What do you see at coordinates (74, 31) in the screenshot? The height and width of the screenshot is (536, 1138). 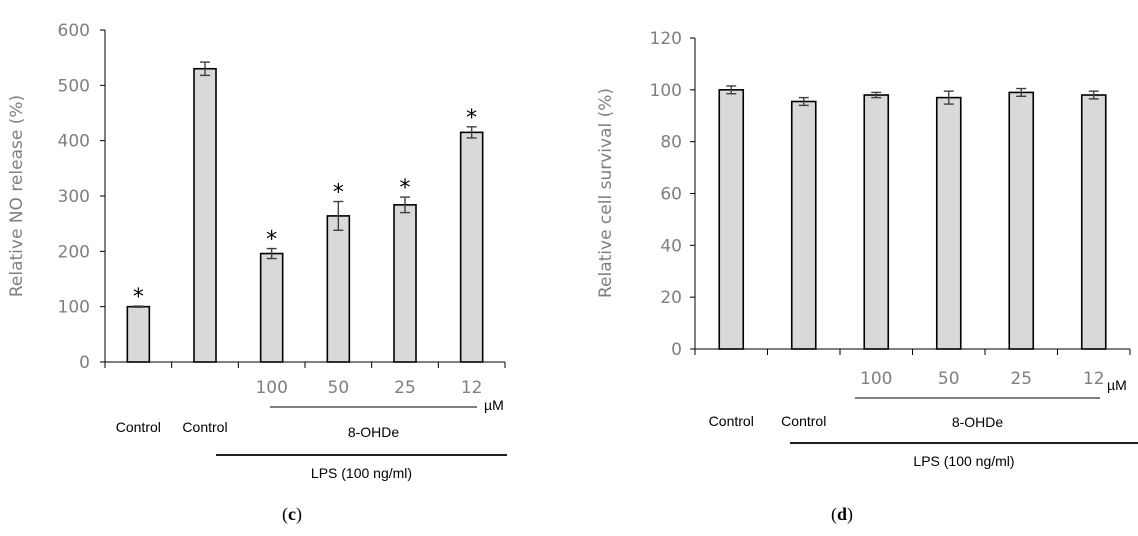 I see `panel-c-y-tick-label: 600` at bounding box center [74, 31].